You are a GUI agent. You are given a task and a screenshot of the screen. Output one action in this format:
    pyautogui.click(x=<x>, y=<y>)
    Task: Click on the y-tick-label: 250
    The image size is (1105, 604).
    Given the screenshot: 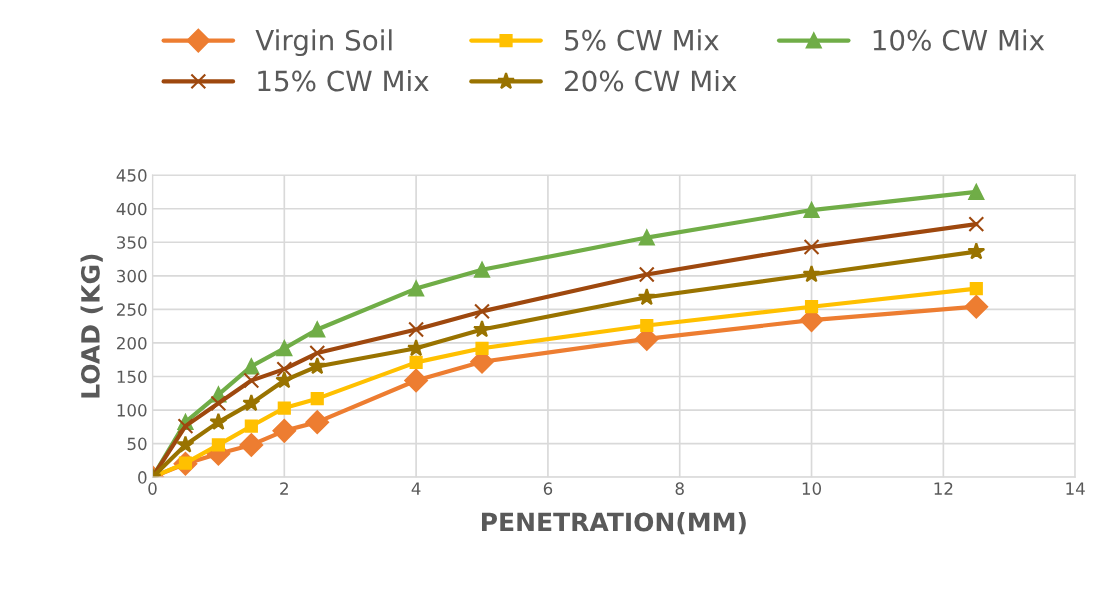 What is the action you would take?
    pyautogui.click(x=132, y=309)
    